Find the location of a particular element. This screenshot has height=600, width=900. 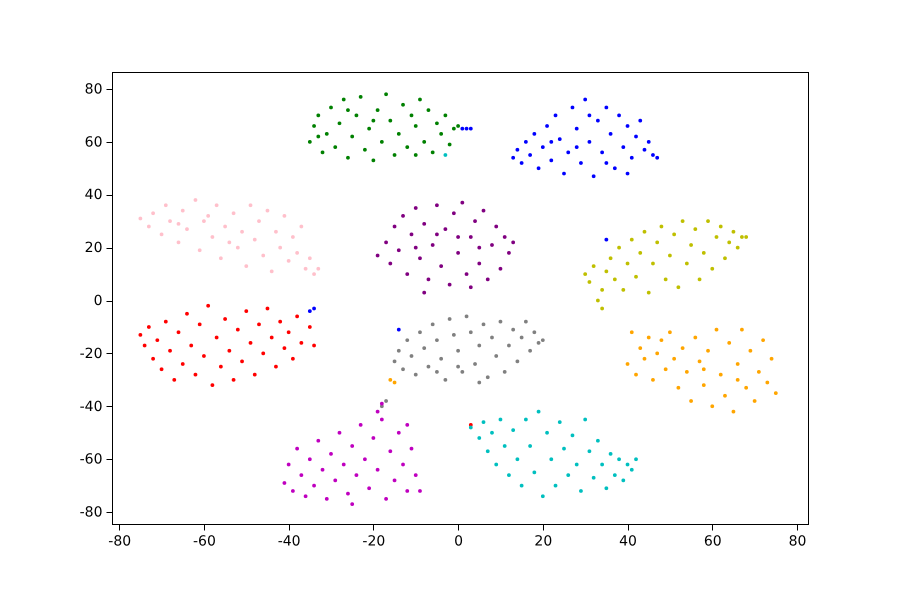

y-tick-label: -80 is located at coordinates (91, 512).